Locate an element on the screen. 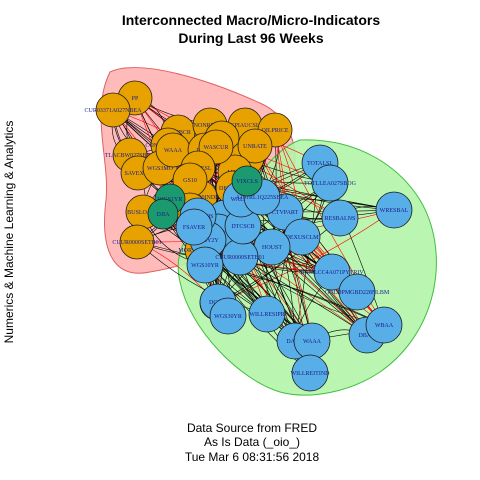 The image size is (480, 480). node-label: DBAA is located at coordinates (367, 336).